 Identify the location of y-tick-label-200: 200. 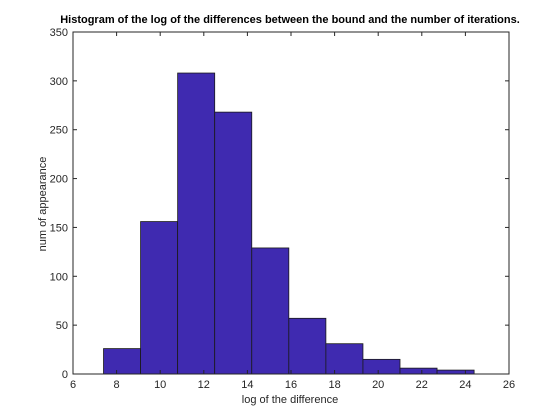
(59, 180).